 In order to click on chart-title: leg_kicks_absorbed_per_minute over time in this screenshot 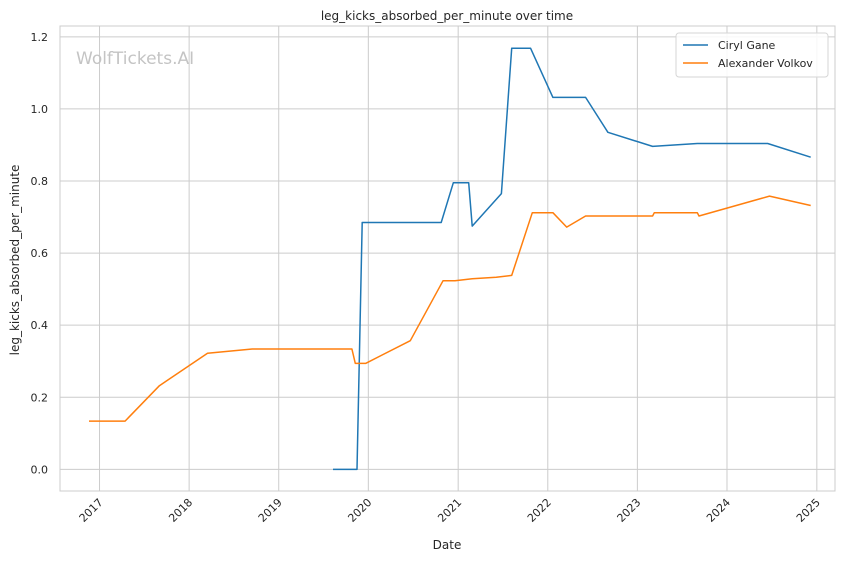, I will do `click(447, 16)`.